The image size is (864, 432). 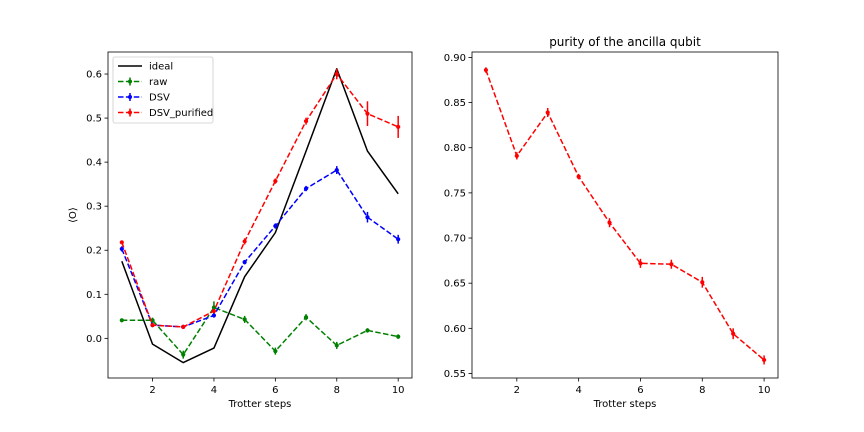 I want to click on y-tick-label: 0.2, so click(x=94, y=251).